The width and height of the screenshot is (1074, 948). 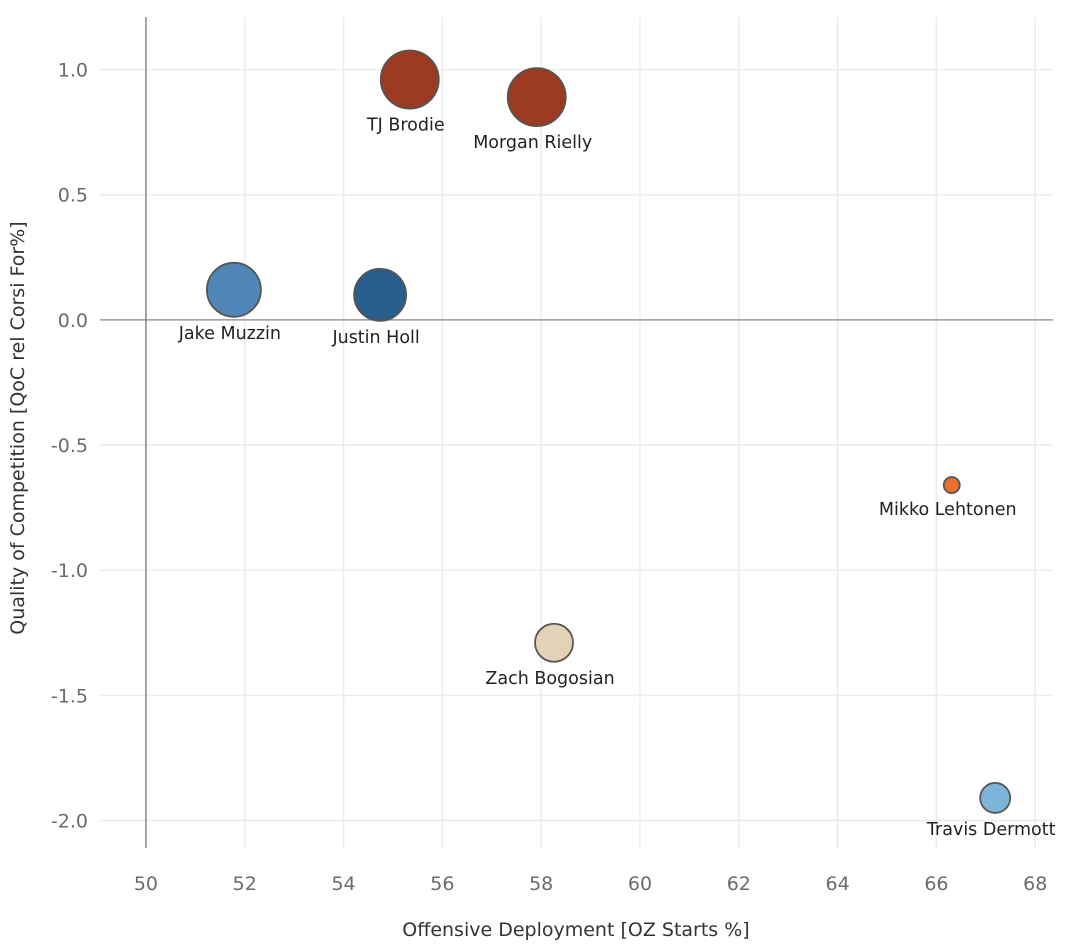 What do you see at coordinates (1035, 884) in the screenshot?
I see `x-tick-label: 68` at bounding box center [1035, 884].